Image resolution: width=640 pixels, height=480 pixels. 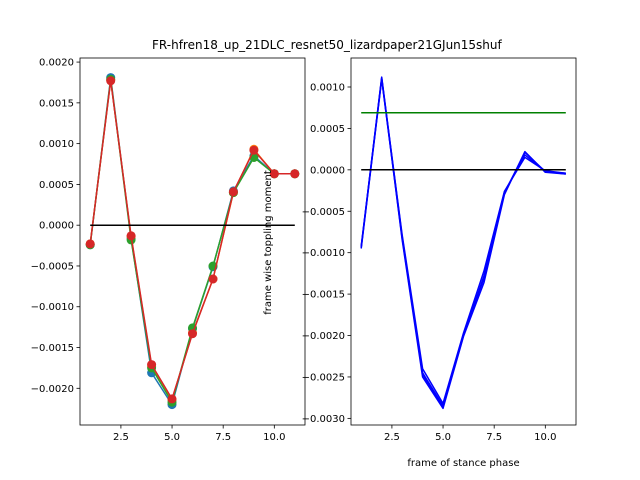 I want to click on right-x-tick-label: 2.5, so click(x=392, y=437).